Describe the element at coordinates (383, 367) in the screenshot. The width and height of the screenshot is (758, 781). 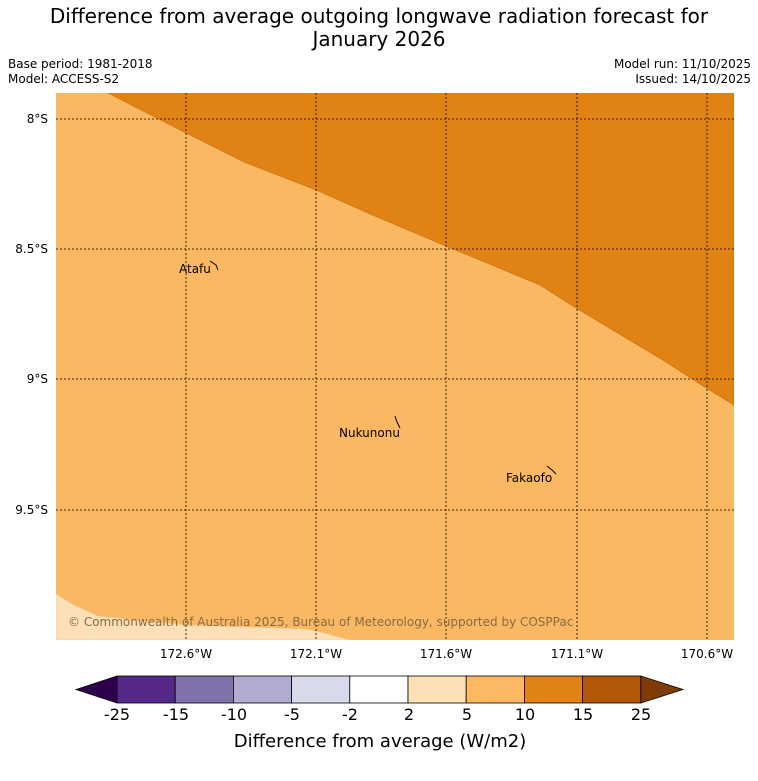
I see `atoll-outlines` at that location.